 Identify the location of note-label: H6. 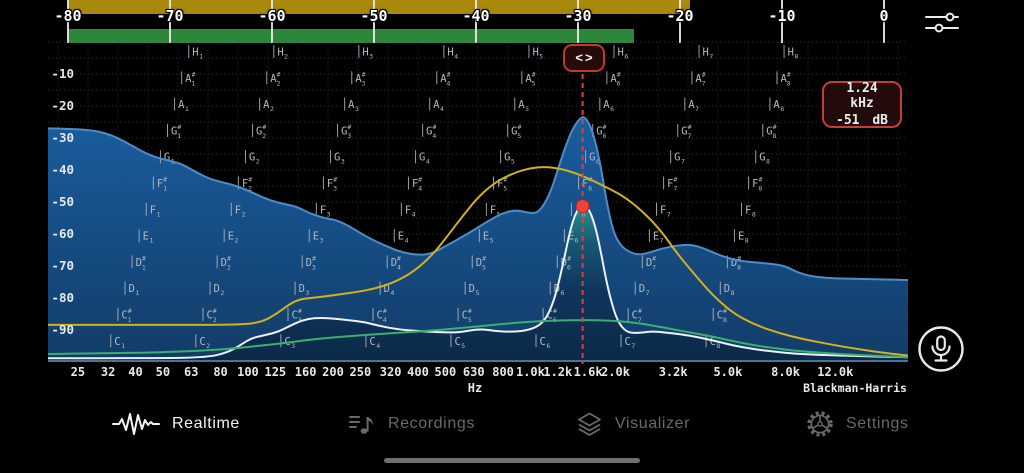
(622, 54).